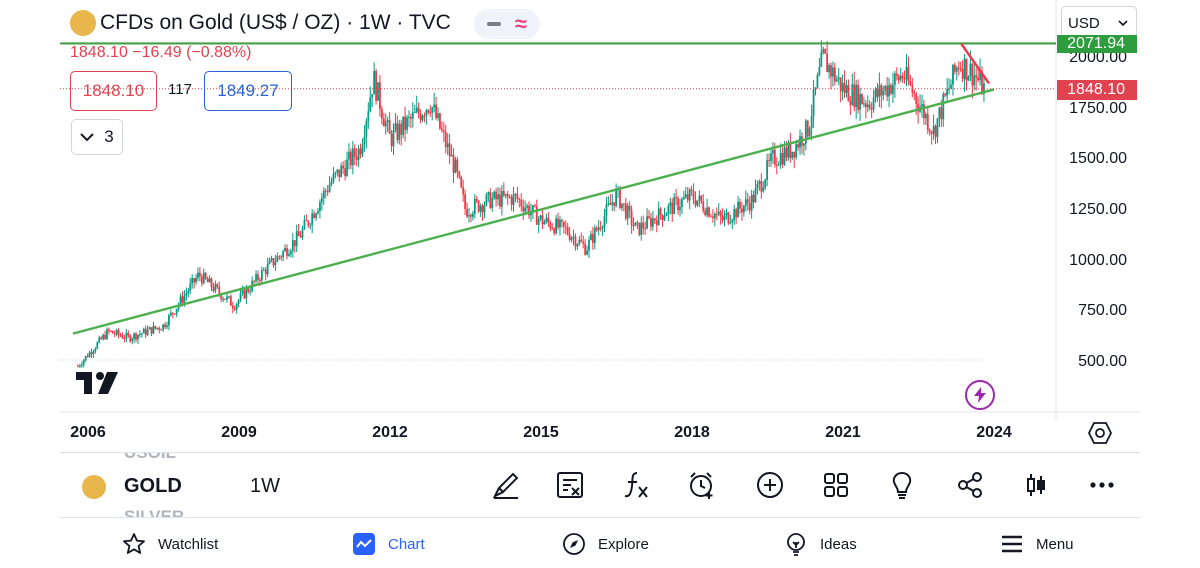 This screenshot has width=1200, height=568. I want to click on share-button, so click(970, 485).